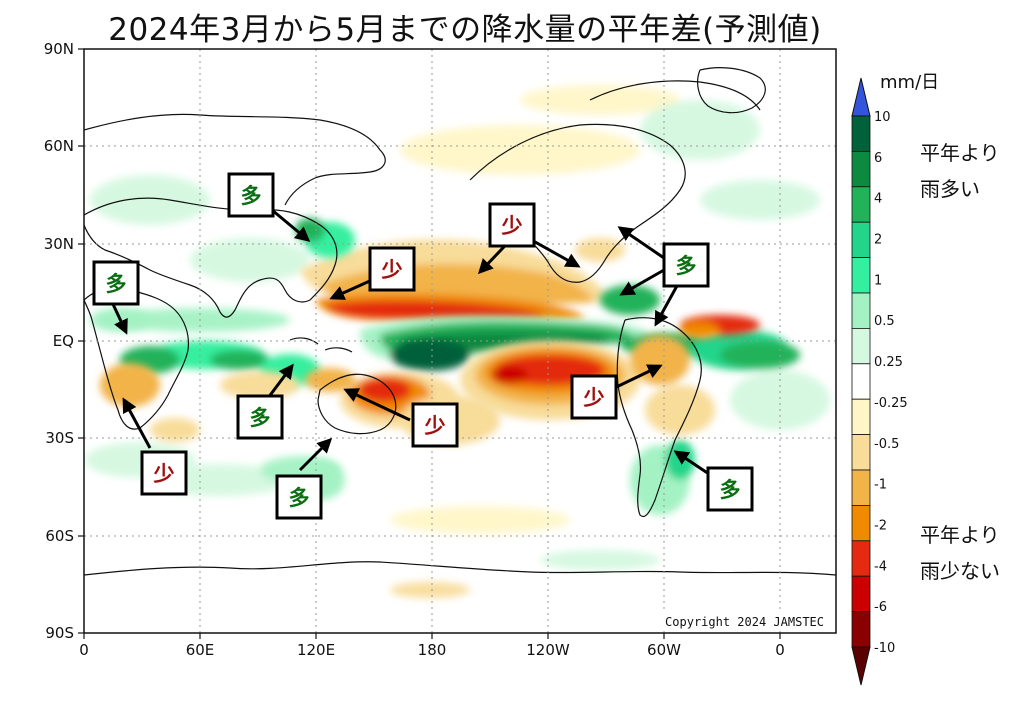  Describe the element at coordinates (895, 379) in the screenshot. I see `colorbar: mm/日 10 6 4 2 1 0.5 0.25 -0.25 -0.5 -1 -2 -4 -6 -10` at that location.